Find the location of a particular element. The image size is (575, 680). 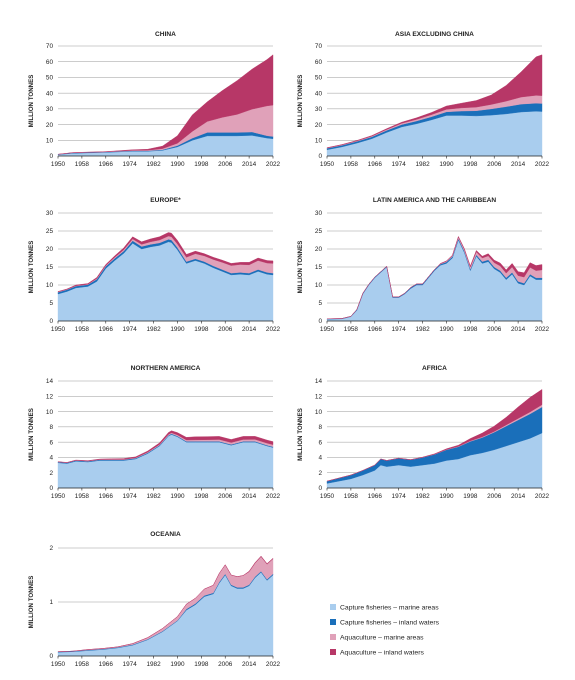

area-series-capture-fisheries-marine-areas is located at coordinates (434, 280).